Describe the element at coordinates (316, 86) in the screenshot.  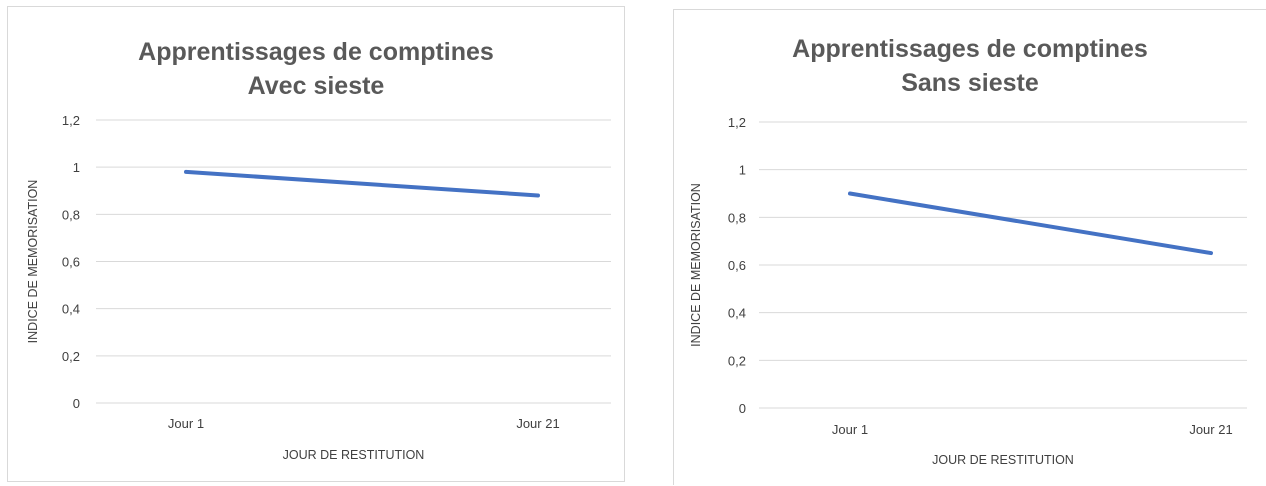
I see `chart-title-line2: Avec sieste` at that location.